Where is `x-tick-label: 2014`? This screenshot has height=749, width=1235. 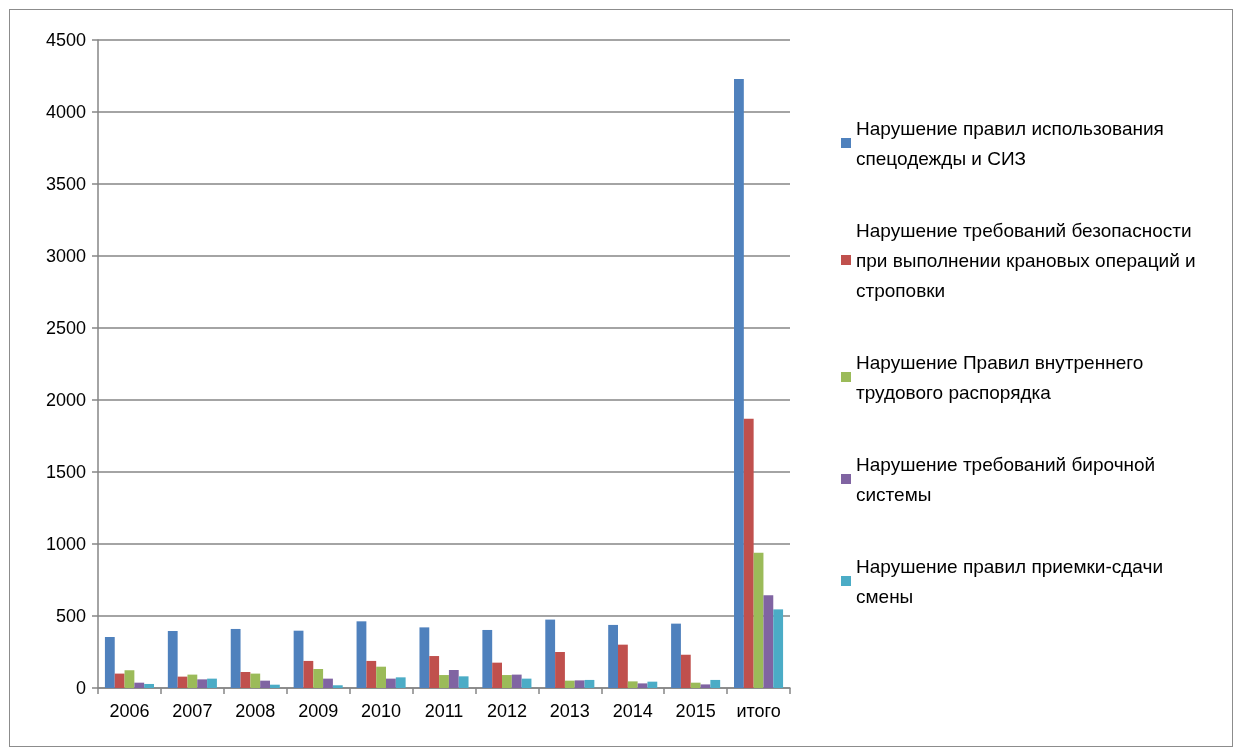
x-tick-label: 2014 is located at coordinates (632, 711).